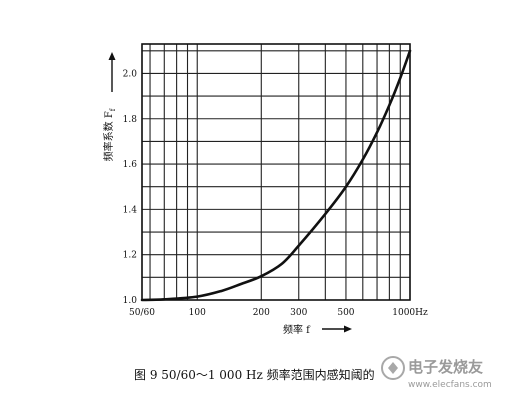 This screenshot has height=401, width=518. What do you see at coordinates (112, 56) in the screenshot?
I see `y-axis-arrowhead` at bounding box center [112, 56].